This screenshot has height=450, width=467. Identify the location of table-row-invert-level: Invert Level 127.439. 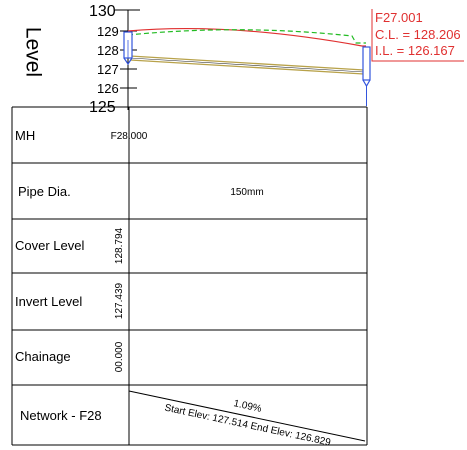
(70, 300).